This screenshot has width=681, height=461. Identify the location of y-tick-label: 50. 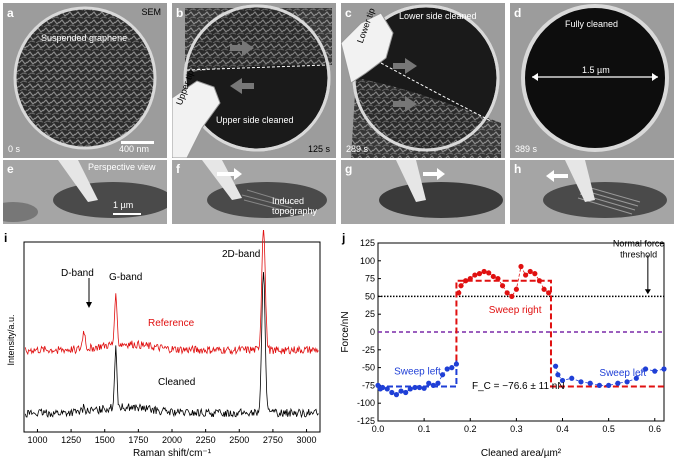
(370, 296).